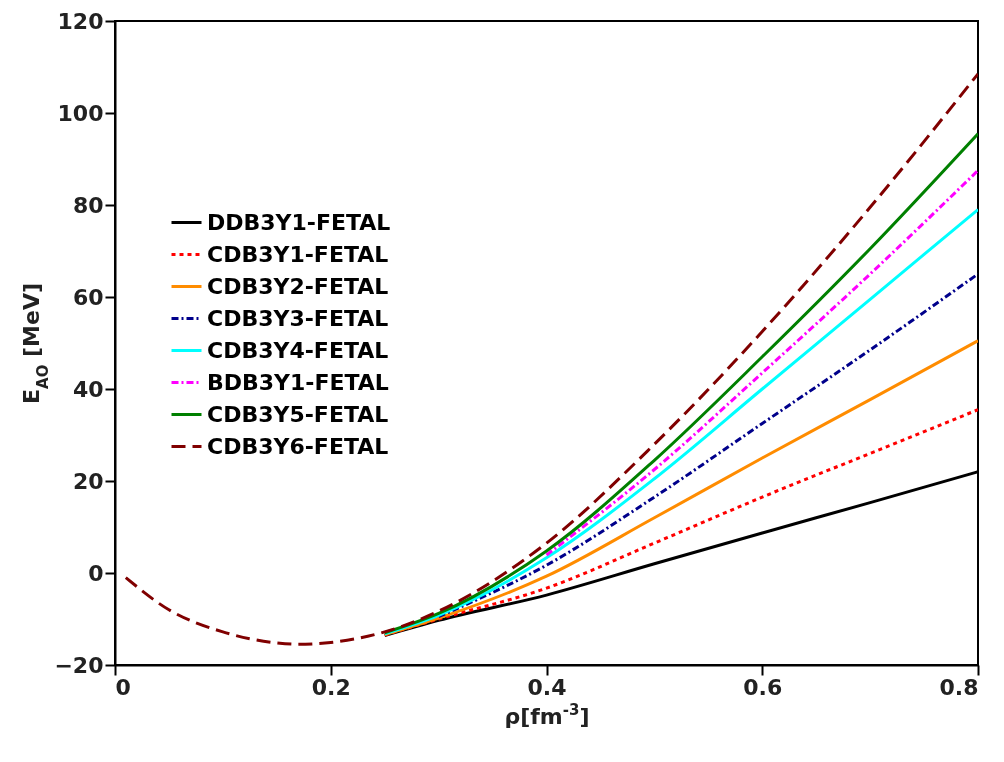 The width and height of the screenshot is (1004, 762). I want to click on legend-label: BDB3Y1-FETAL, so click(298, 382).